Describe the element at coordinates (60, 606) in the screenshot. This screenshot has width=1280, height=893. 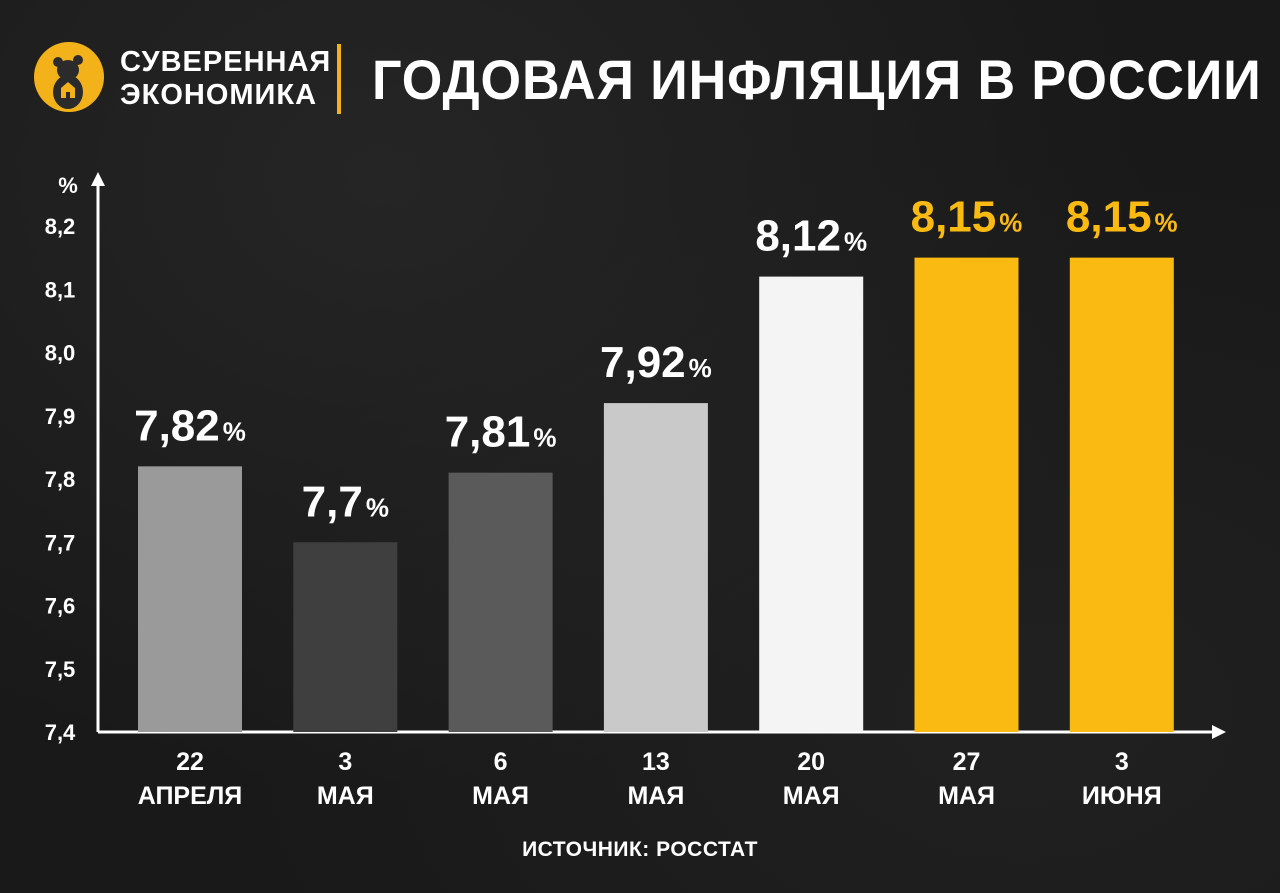
I see `y-tick-label: 7,6` at that location.